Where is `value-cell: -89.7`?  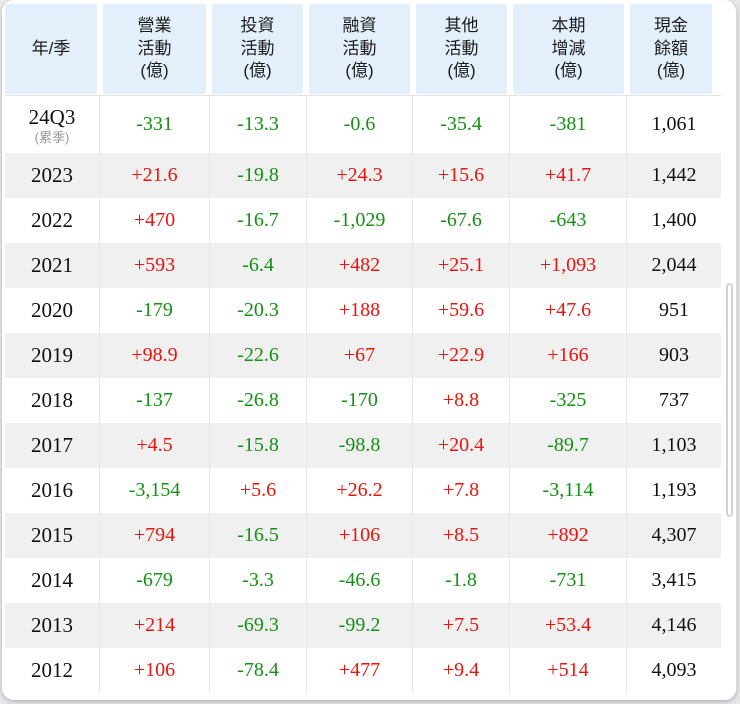 value-cell: -89.7 is located at coordinates (568, 445).